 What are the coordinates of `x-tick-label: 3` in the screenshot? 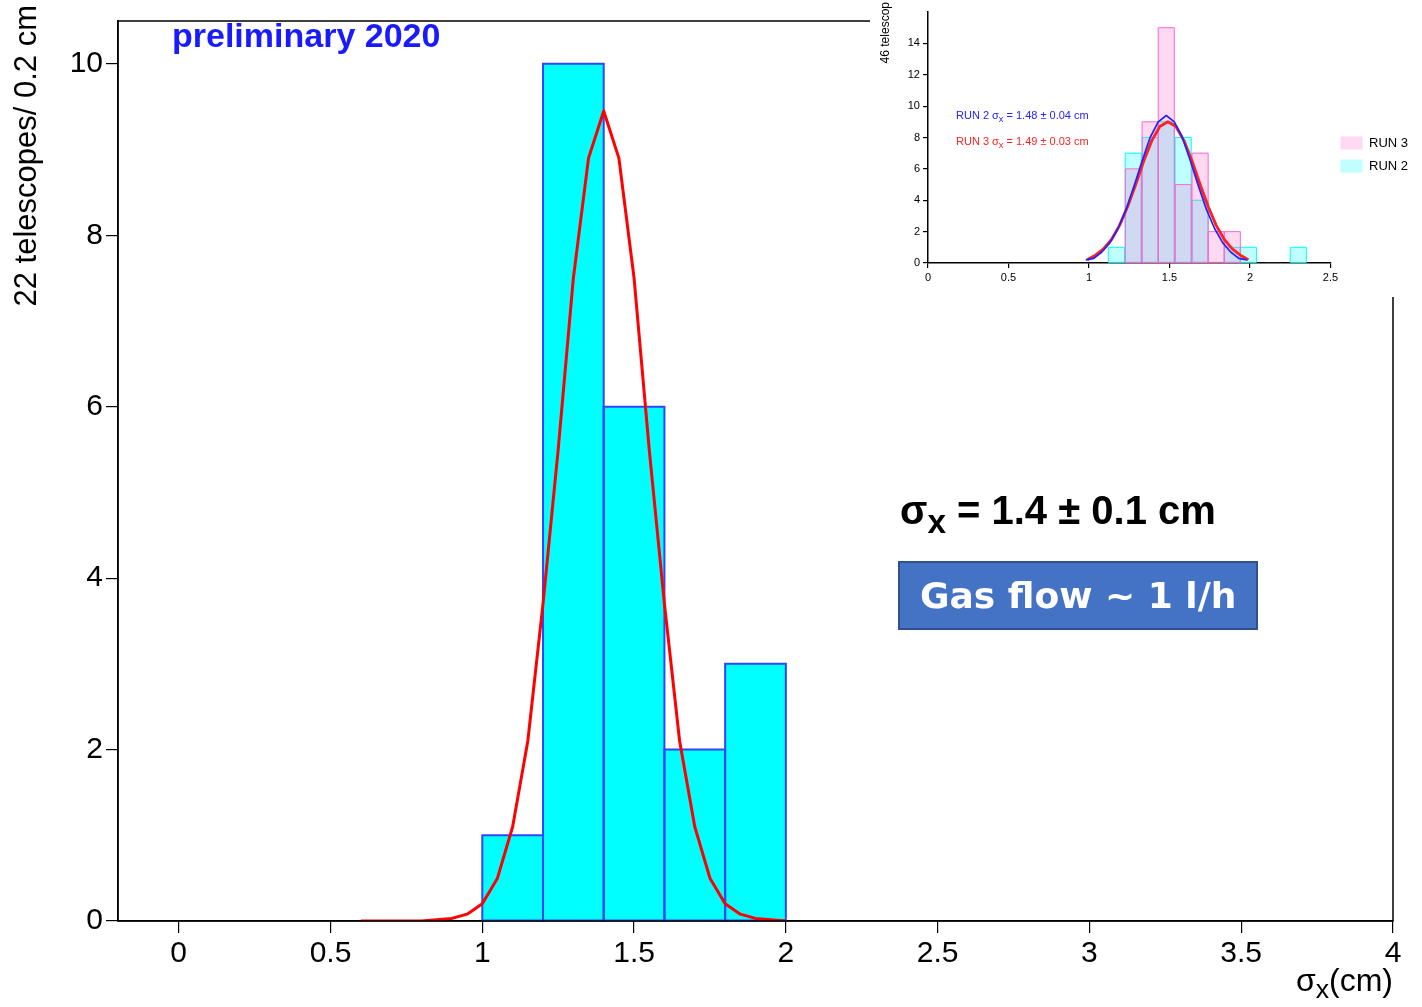 It's located at (1089, 952).